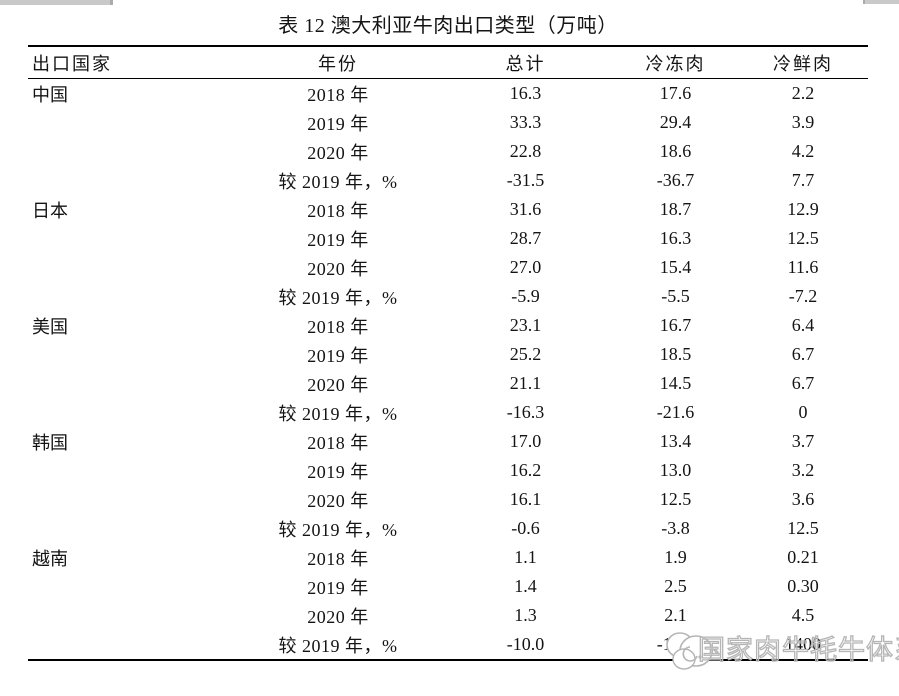  Describe the element at coordinates (803, 62) in the screenshot. I see `column-header-4: 冷鲜肉` at that location.